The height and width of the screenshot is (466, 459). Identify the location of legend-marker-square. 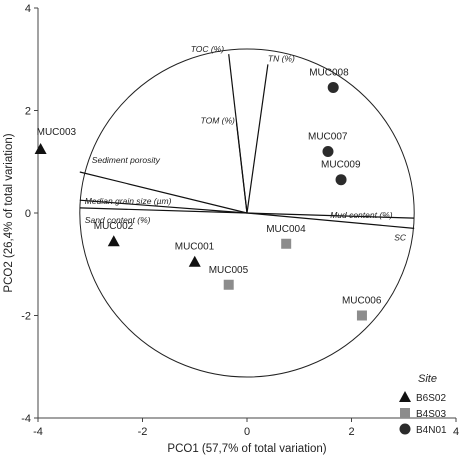
(405, 413).